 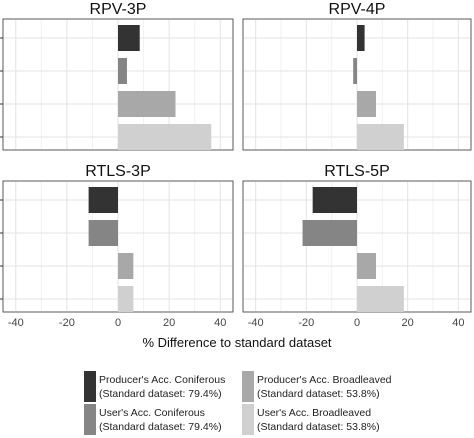 I want to click on legend-label: Producer's Acc. Coniferous, so click(x=162, y=380).